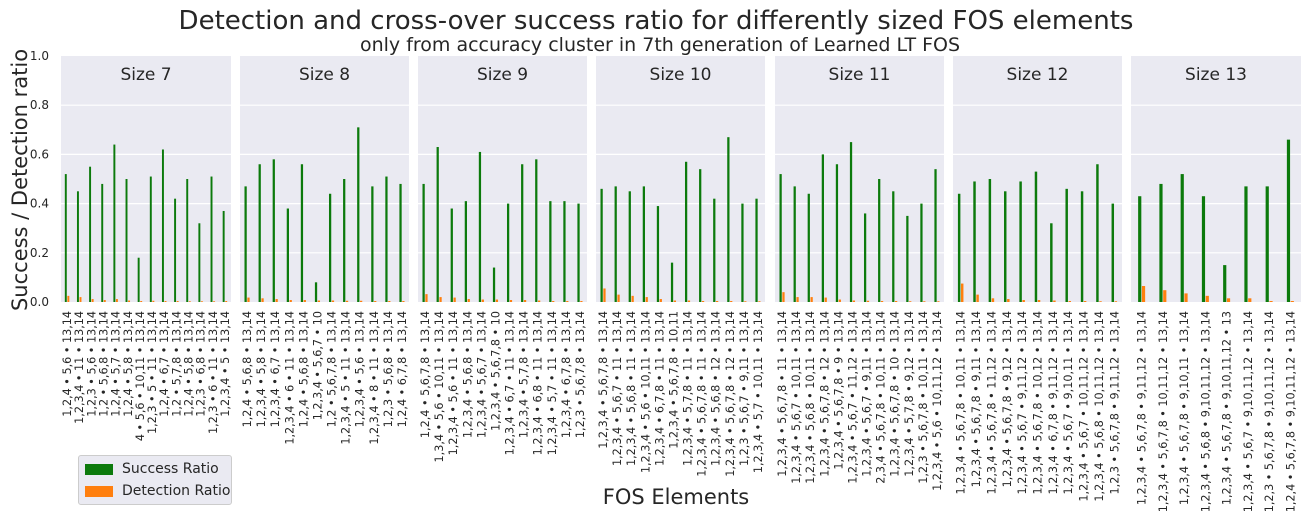  I want to click on legend-item-detection: Detection Ratio, so click(157, 491).